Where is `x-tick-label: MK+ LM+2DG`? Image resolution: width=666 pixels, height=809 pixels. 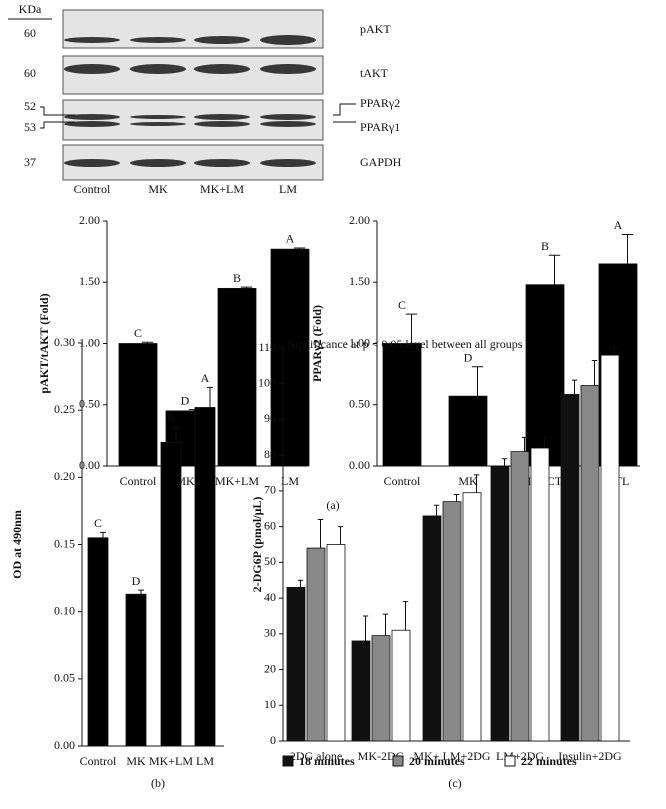
x-tick-label: MK+ LM+2DG is located at coordinates (452, 756).